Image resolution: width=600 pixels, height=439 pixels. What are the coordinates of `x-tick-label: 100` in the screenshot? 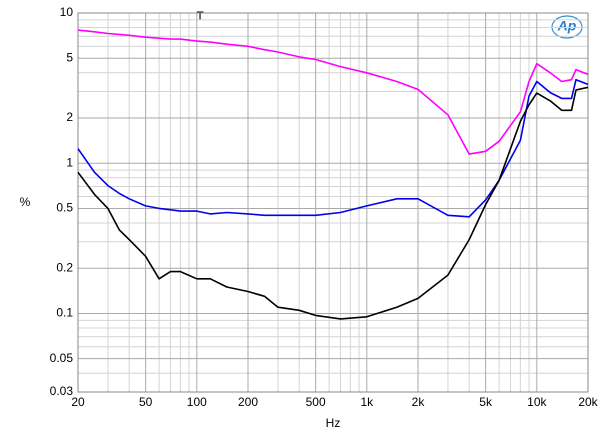 It's located at (197, 402).